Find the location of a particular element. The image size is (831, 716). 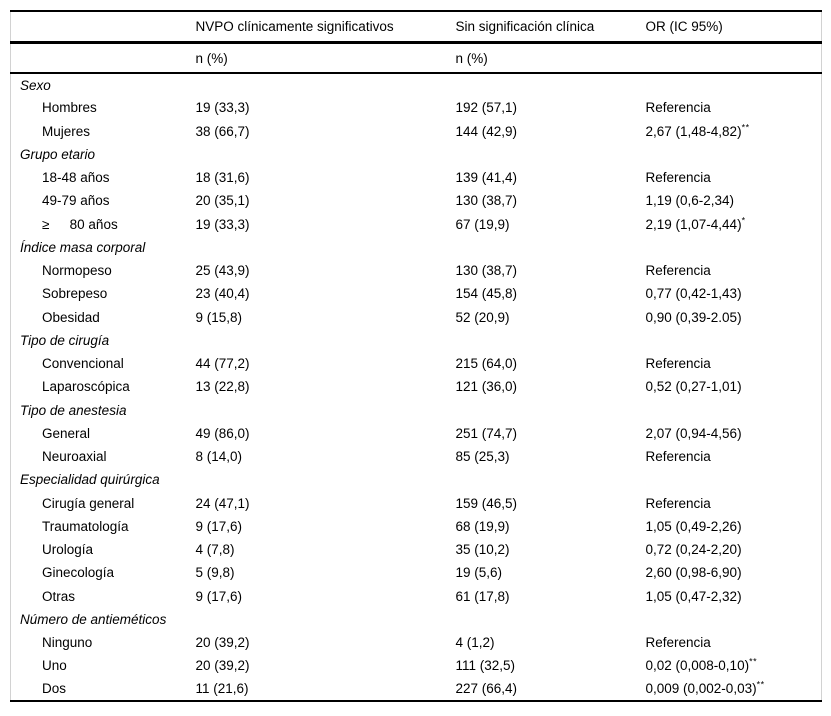

section-row: Especialidad quirúrgica is located at coordinates (416, 479).